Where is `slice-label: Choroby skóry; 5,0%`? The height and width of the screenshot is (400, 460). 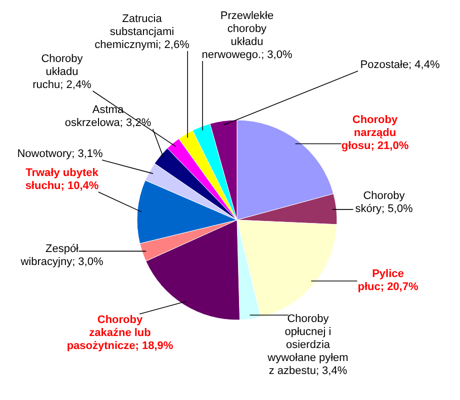
slice-label: Choroby skóry; 5,0% is located at coordinates (384, 202).